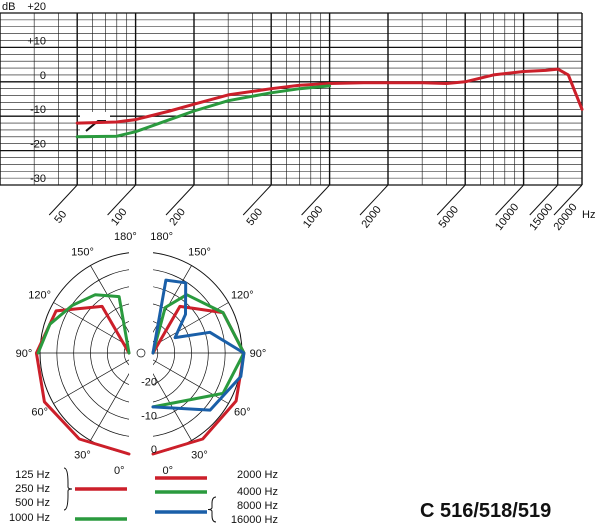  What do you see at coordinates (36, 93) in the screenshot?
I see `fr-y-tick-labels: +20 +10 0 -10 -20 -30` at bounding box center [36, 93].